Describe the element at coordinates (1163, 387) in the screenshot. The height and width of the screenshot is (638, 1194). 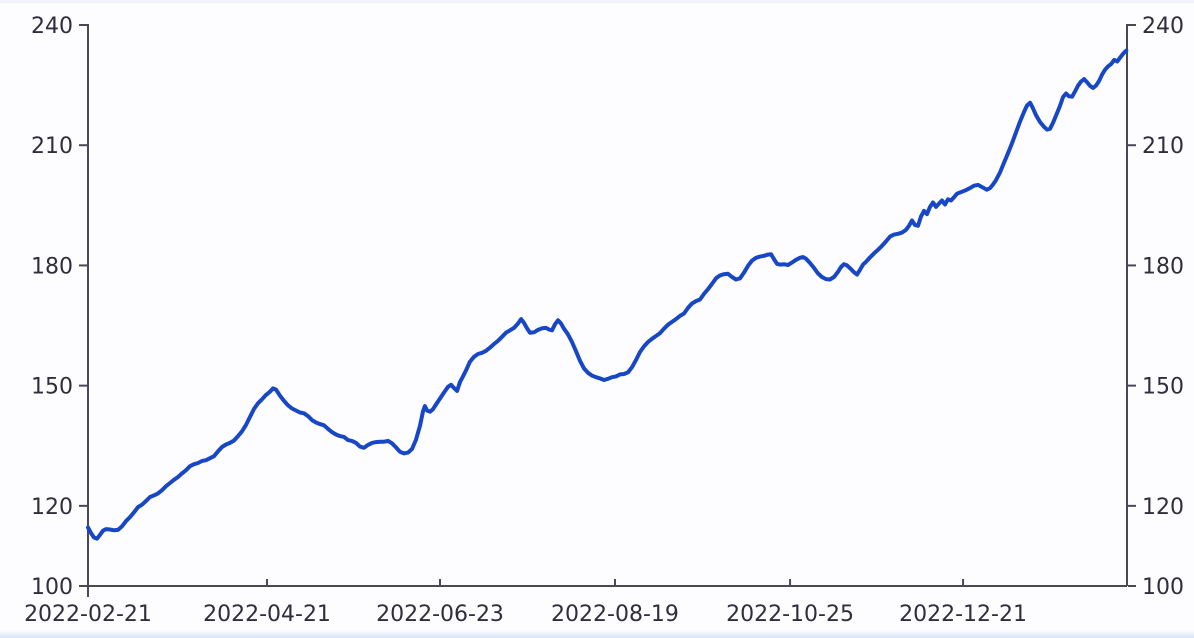
I see `y-tick-label-right: 150` at that location.